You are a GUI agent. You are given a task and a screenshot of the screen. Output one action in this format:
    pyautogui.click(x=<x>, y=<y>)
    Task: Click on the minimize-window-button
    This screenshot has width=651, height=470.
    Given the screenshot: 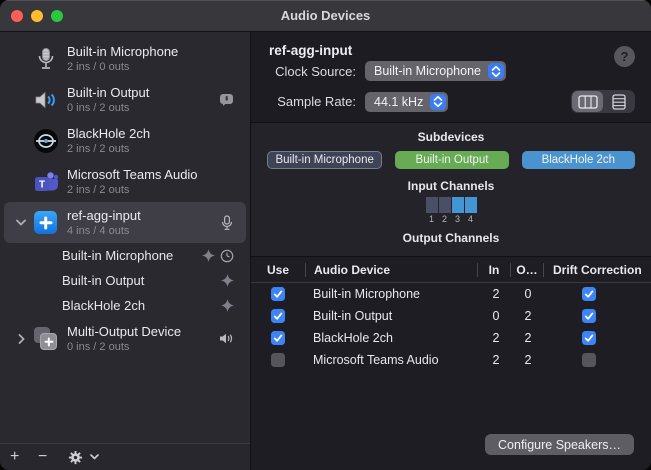 What is the action you would take?
    pyautogui.click(x=37, y=15)
    